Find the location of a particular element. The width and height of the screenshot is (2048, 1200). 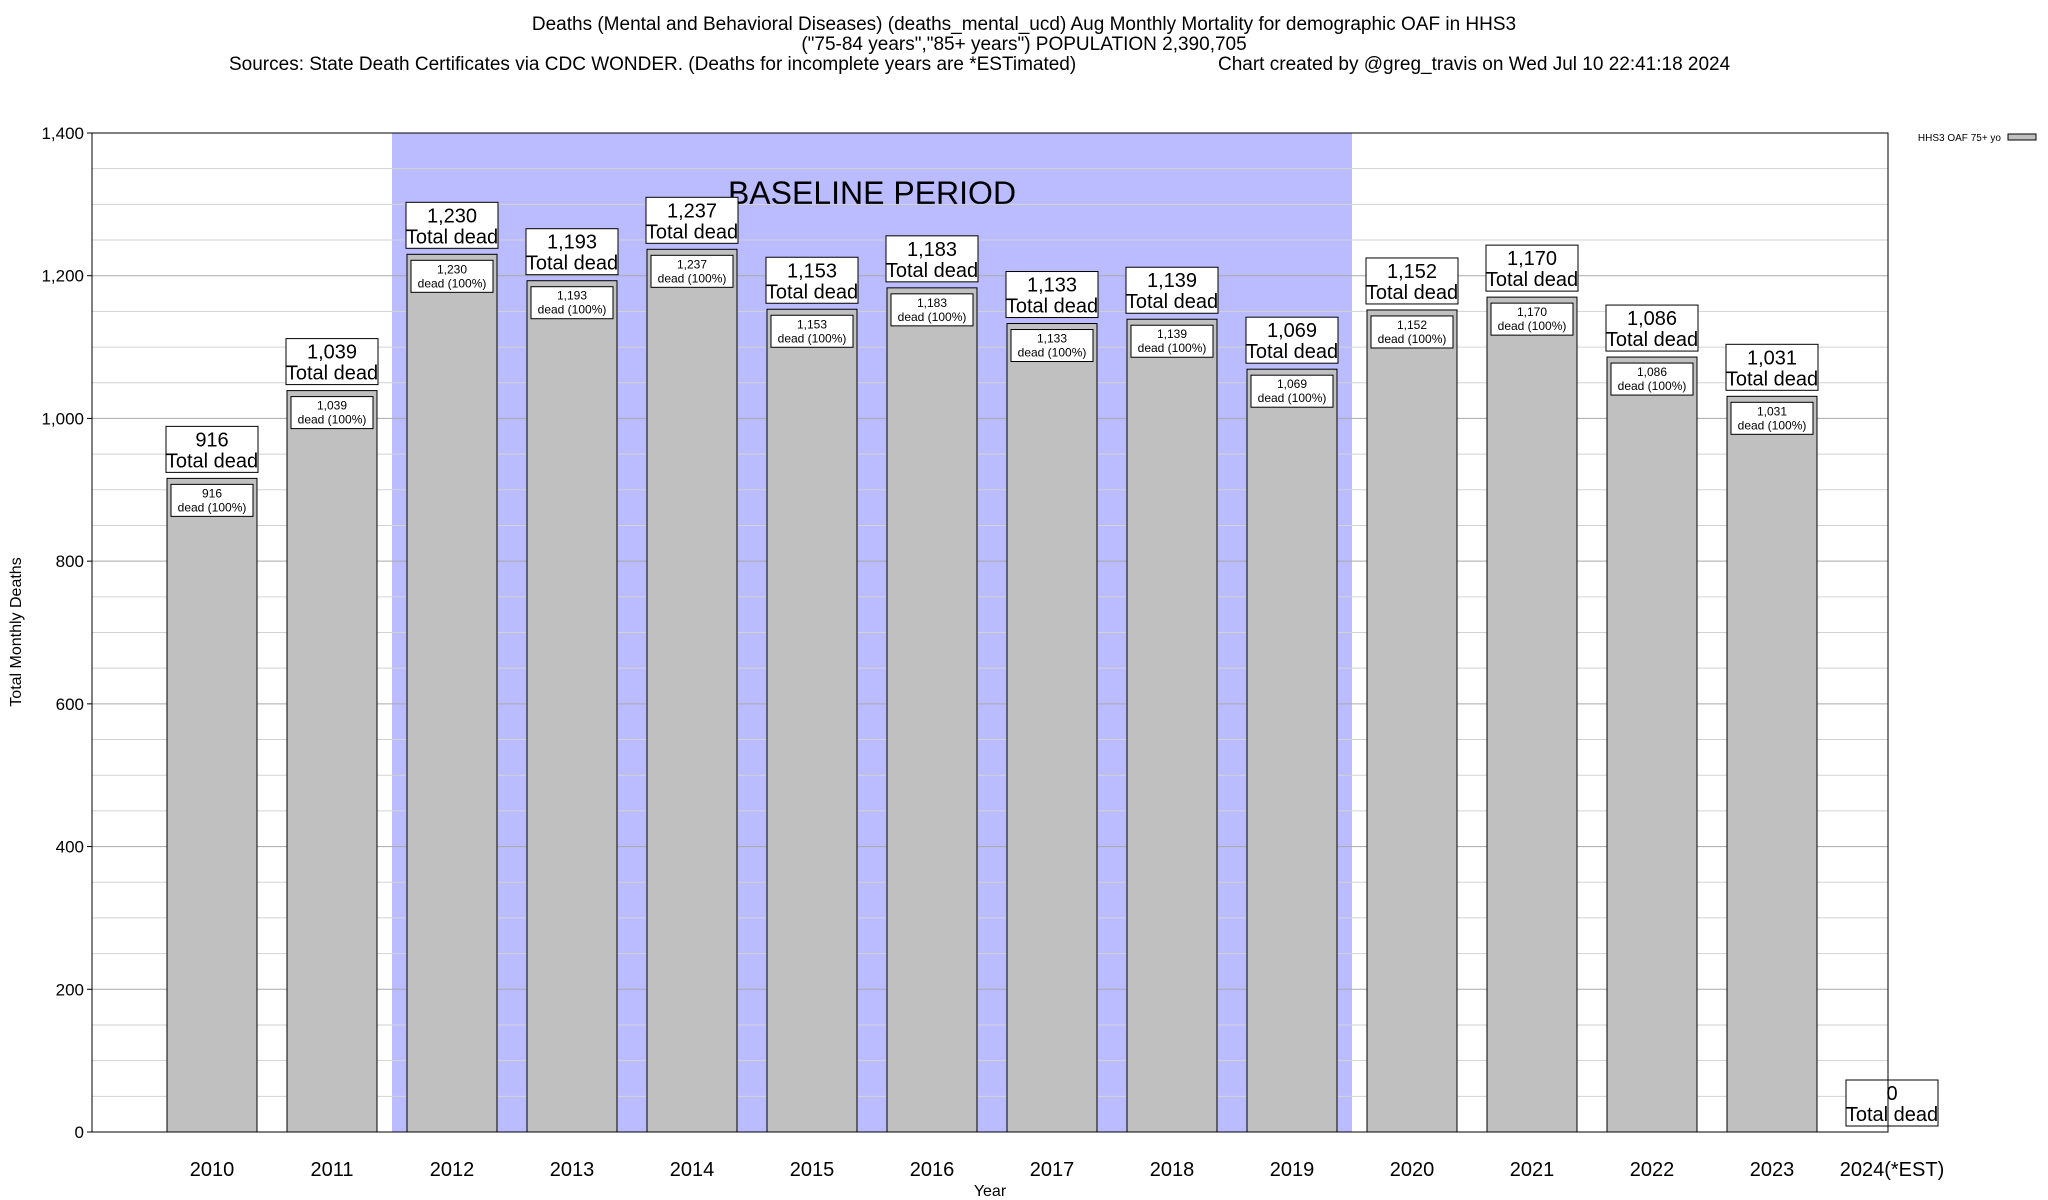

inner-label-value: 1,153 is located at coordinates (812, 324).